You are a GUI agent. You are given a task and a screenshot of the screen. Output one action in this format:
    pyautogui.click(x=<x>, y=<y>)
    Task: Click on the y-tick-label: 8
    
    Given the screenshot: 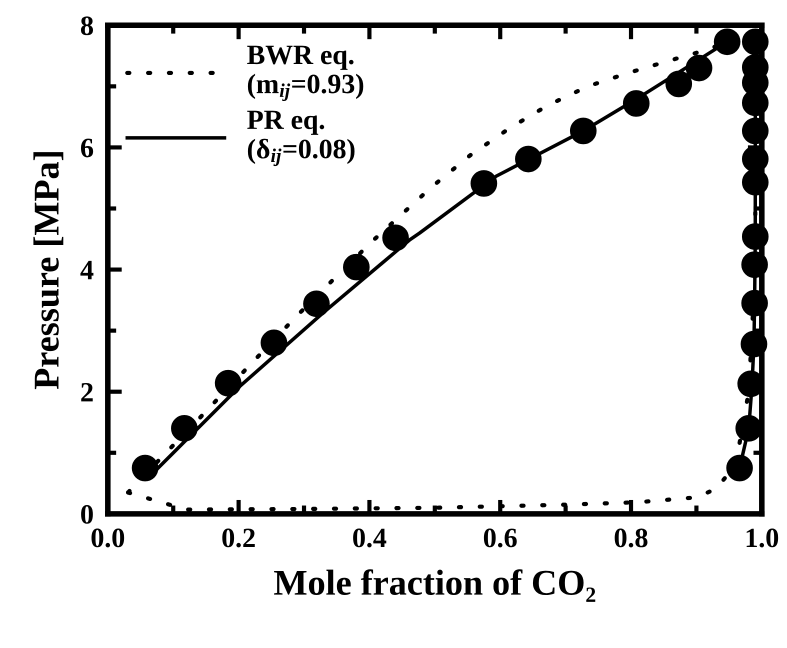 What is the action you would take?
    pyautogui.click(x=87, y=26)
    